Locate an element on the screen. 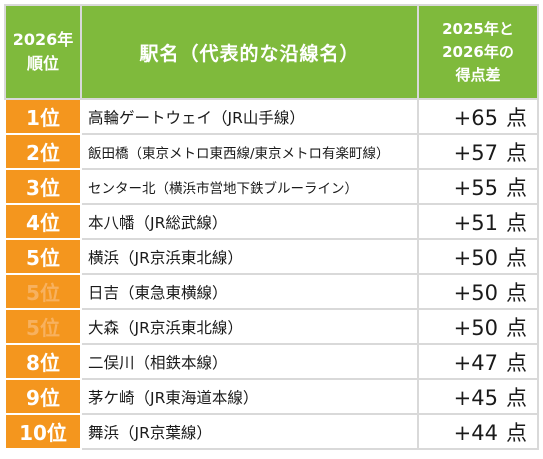 The image size is (543, 459). table-row: 3位 センター北（横浜市営地下鉄ブルーライン） +55 点 is located at coordinates (271, 186).